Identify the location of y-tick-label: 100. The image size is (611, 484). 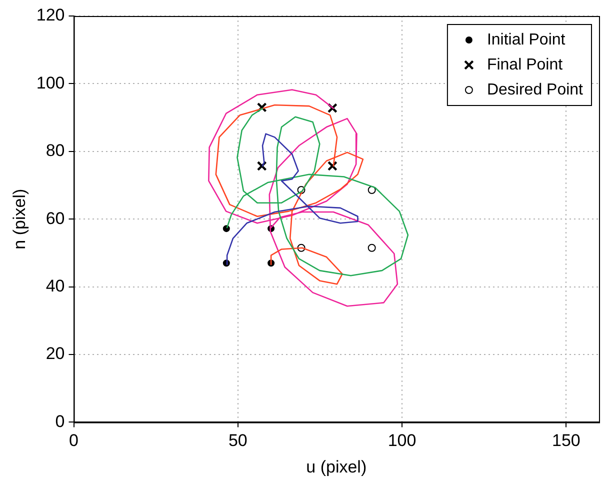
(50, 82).